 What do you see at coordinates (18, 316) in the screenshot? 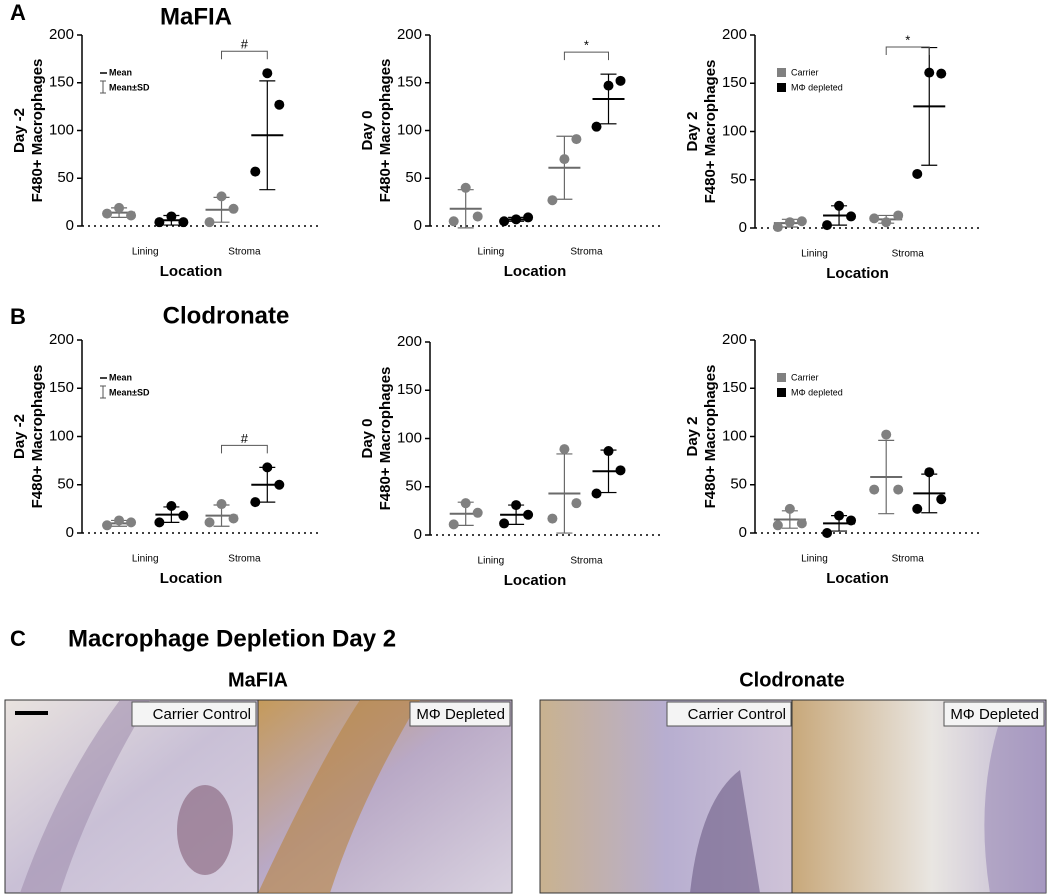
I see `panel-letter: B` at bounding box center [18, 316].